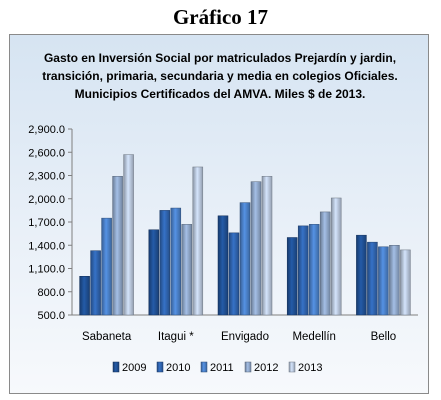  I want to click on legend-swatch-2013, so click(292, 367).